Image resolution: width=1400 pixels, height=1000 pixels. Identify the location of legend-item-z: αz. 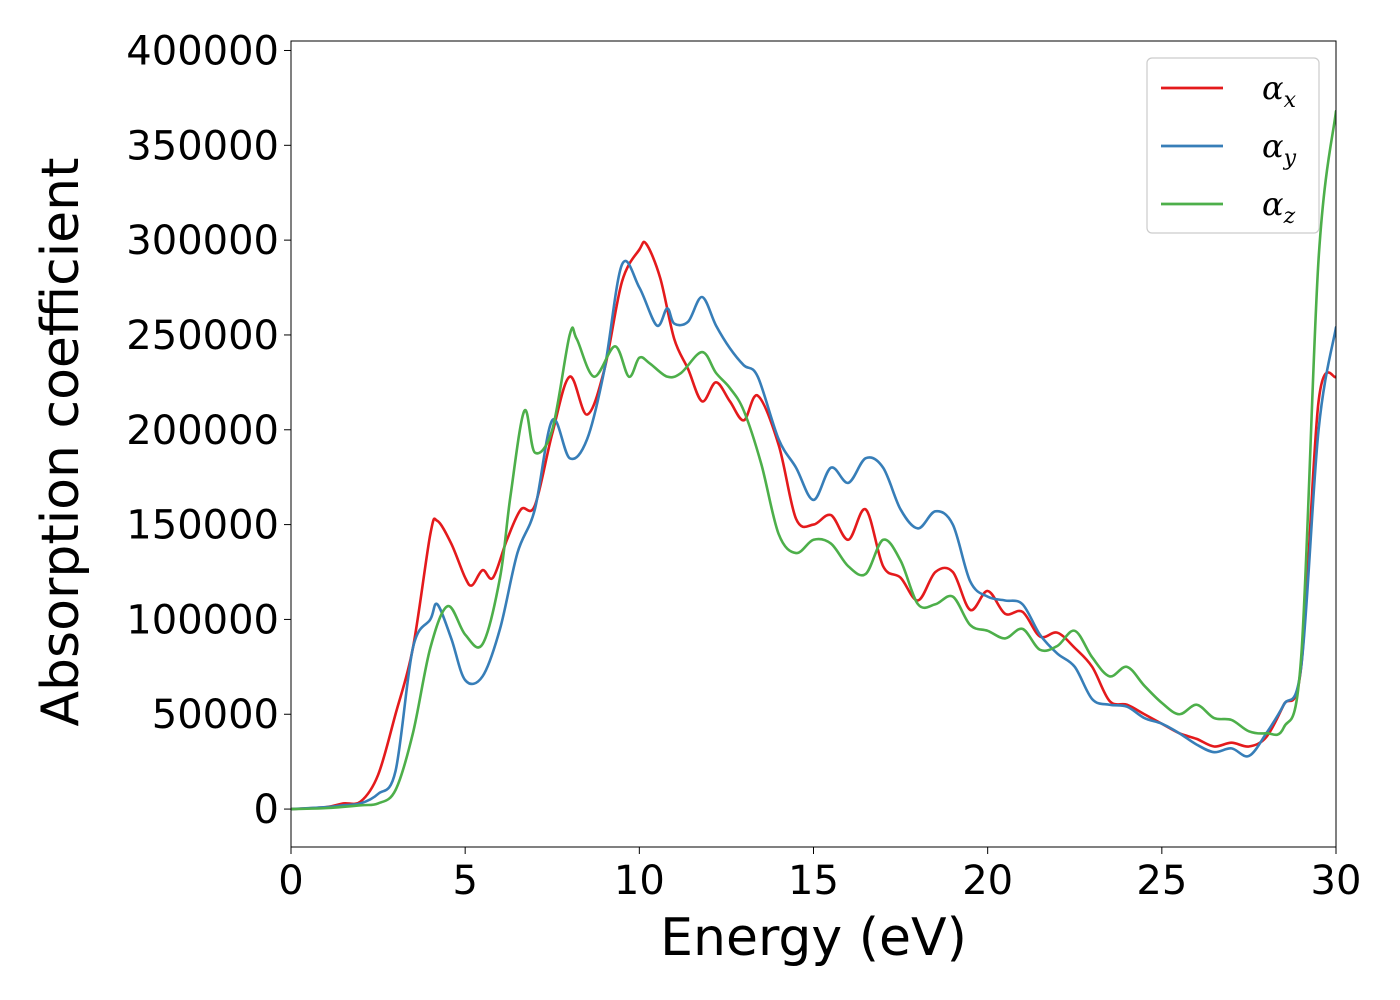
(1228, 207).